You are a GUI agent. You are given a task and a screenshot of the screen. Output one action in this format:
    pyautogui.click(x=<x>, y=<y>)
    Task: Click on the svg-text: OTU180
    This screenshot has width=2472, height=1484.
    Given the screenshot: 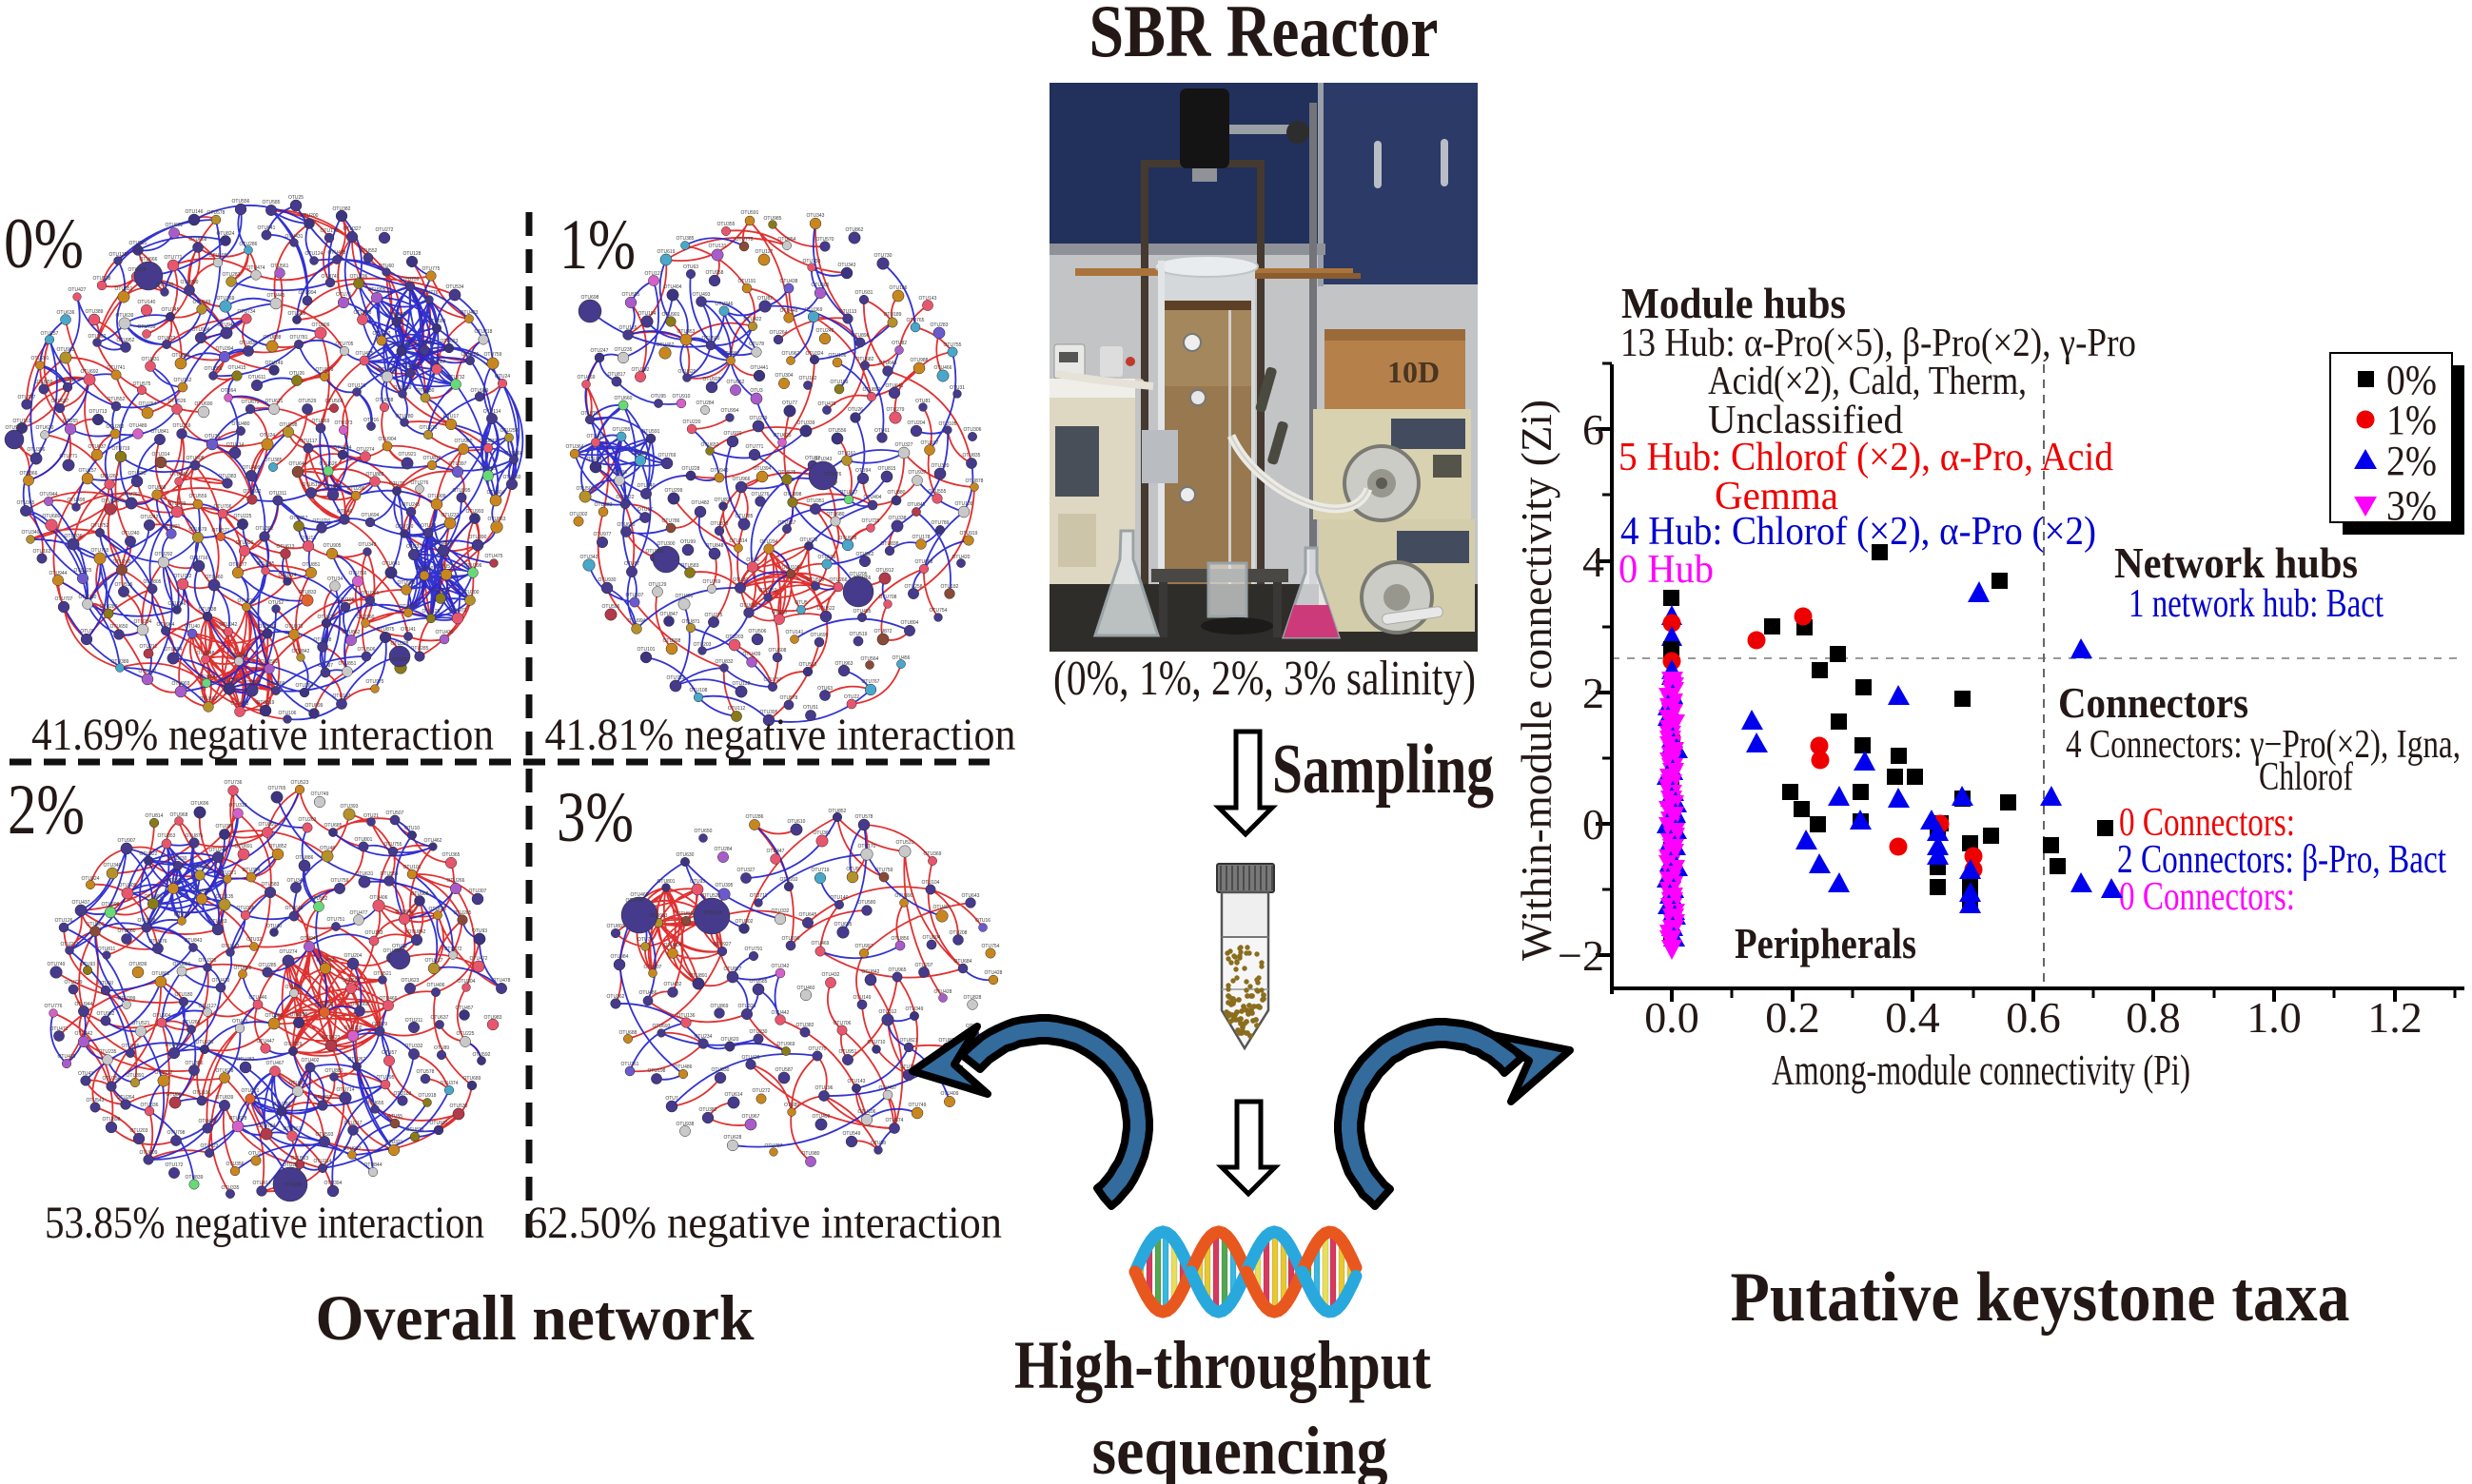 What is the action you would take?
    pyautogui.click(x=184, y=995)
    